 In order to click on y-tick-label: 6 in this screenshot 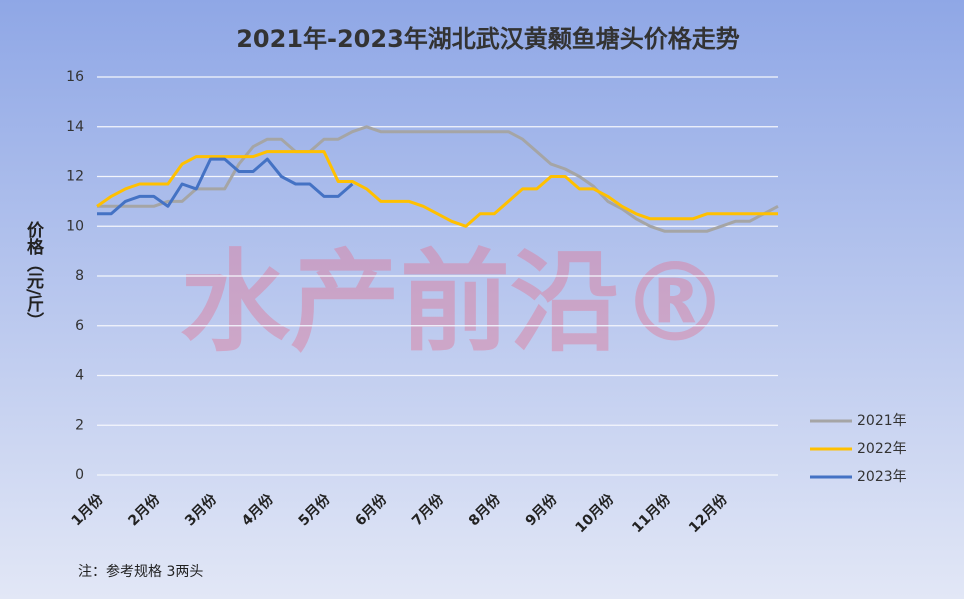, I will do `click(79, 326)`.